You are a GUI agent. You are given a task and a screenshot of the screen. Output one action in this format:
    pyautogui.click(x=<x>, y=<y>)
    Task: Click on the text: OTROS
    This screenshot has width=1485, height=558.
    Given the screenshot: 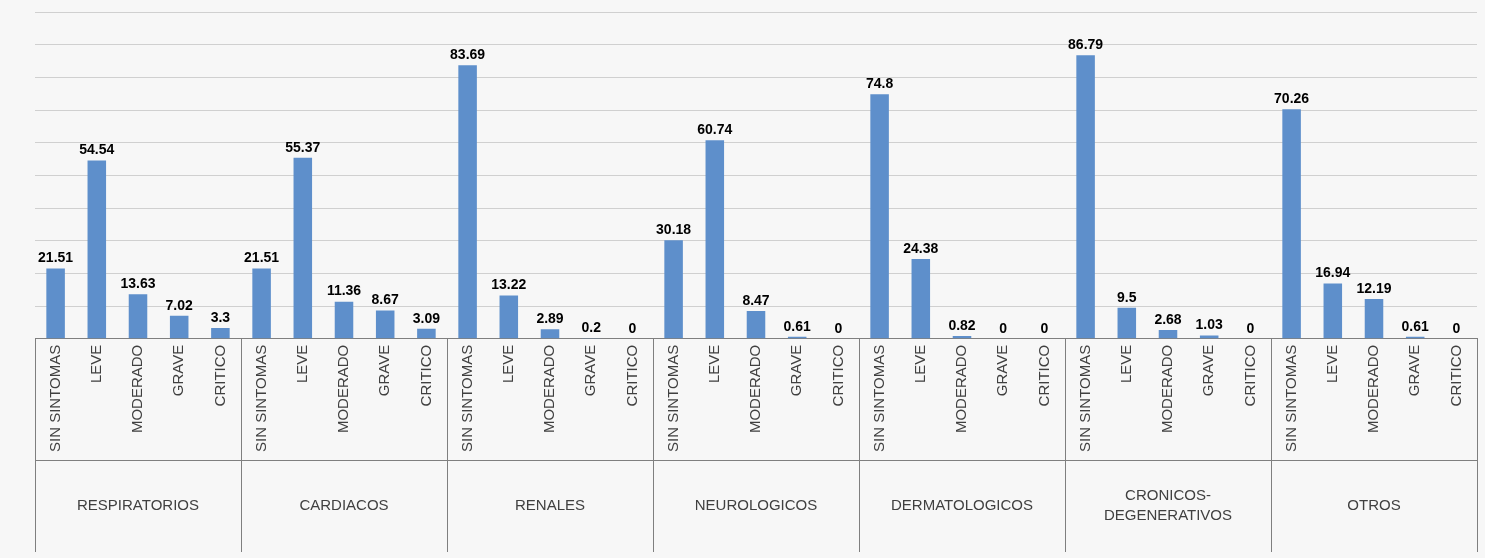 What is the action you would take?
    pyautogui.click(x=1374, y=505)
    